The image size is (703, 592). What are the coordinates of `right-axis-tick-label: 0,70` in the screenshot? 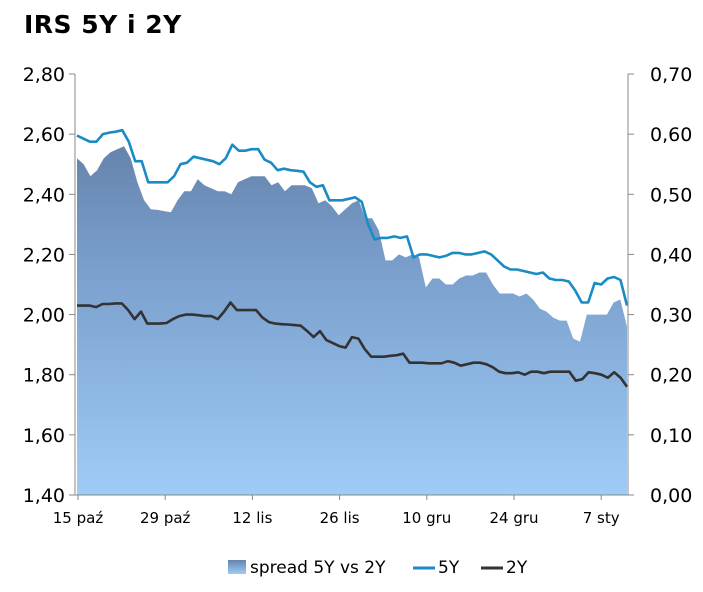 It's located at (671, 75).